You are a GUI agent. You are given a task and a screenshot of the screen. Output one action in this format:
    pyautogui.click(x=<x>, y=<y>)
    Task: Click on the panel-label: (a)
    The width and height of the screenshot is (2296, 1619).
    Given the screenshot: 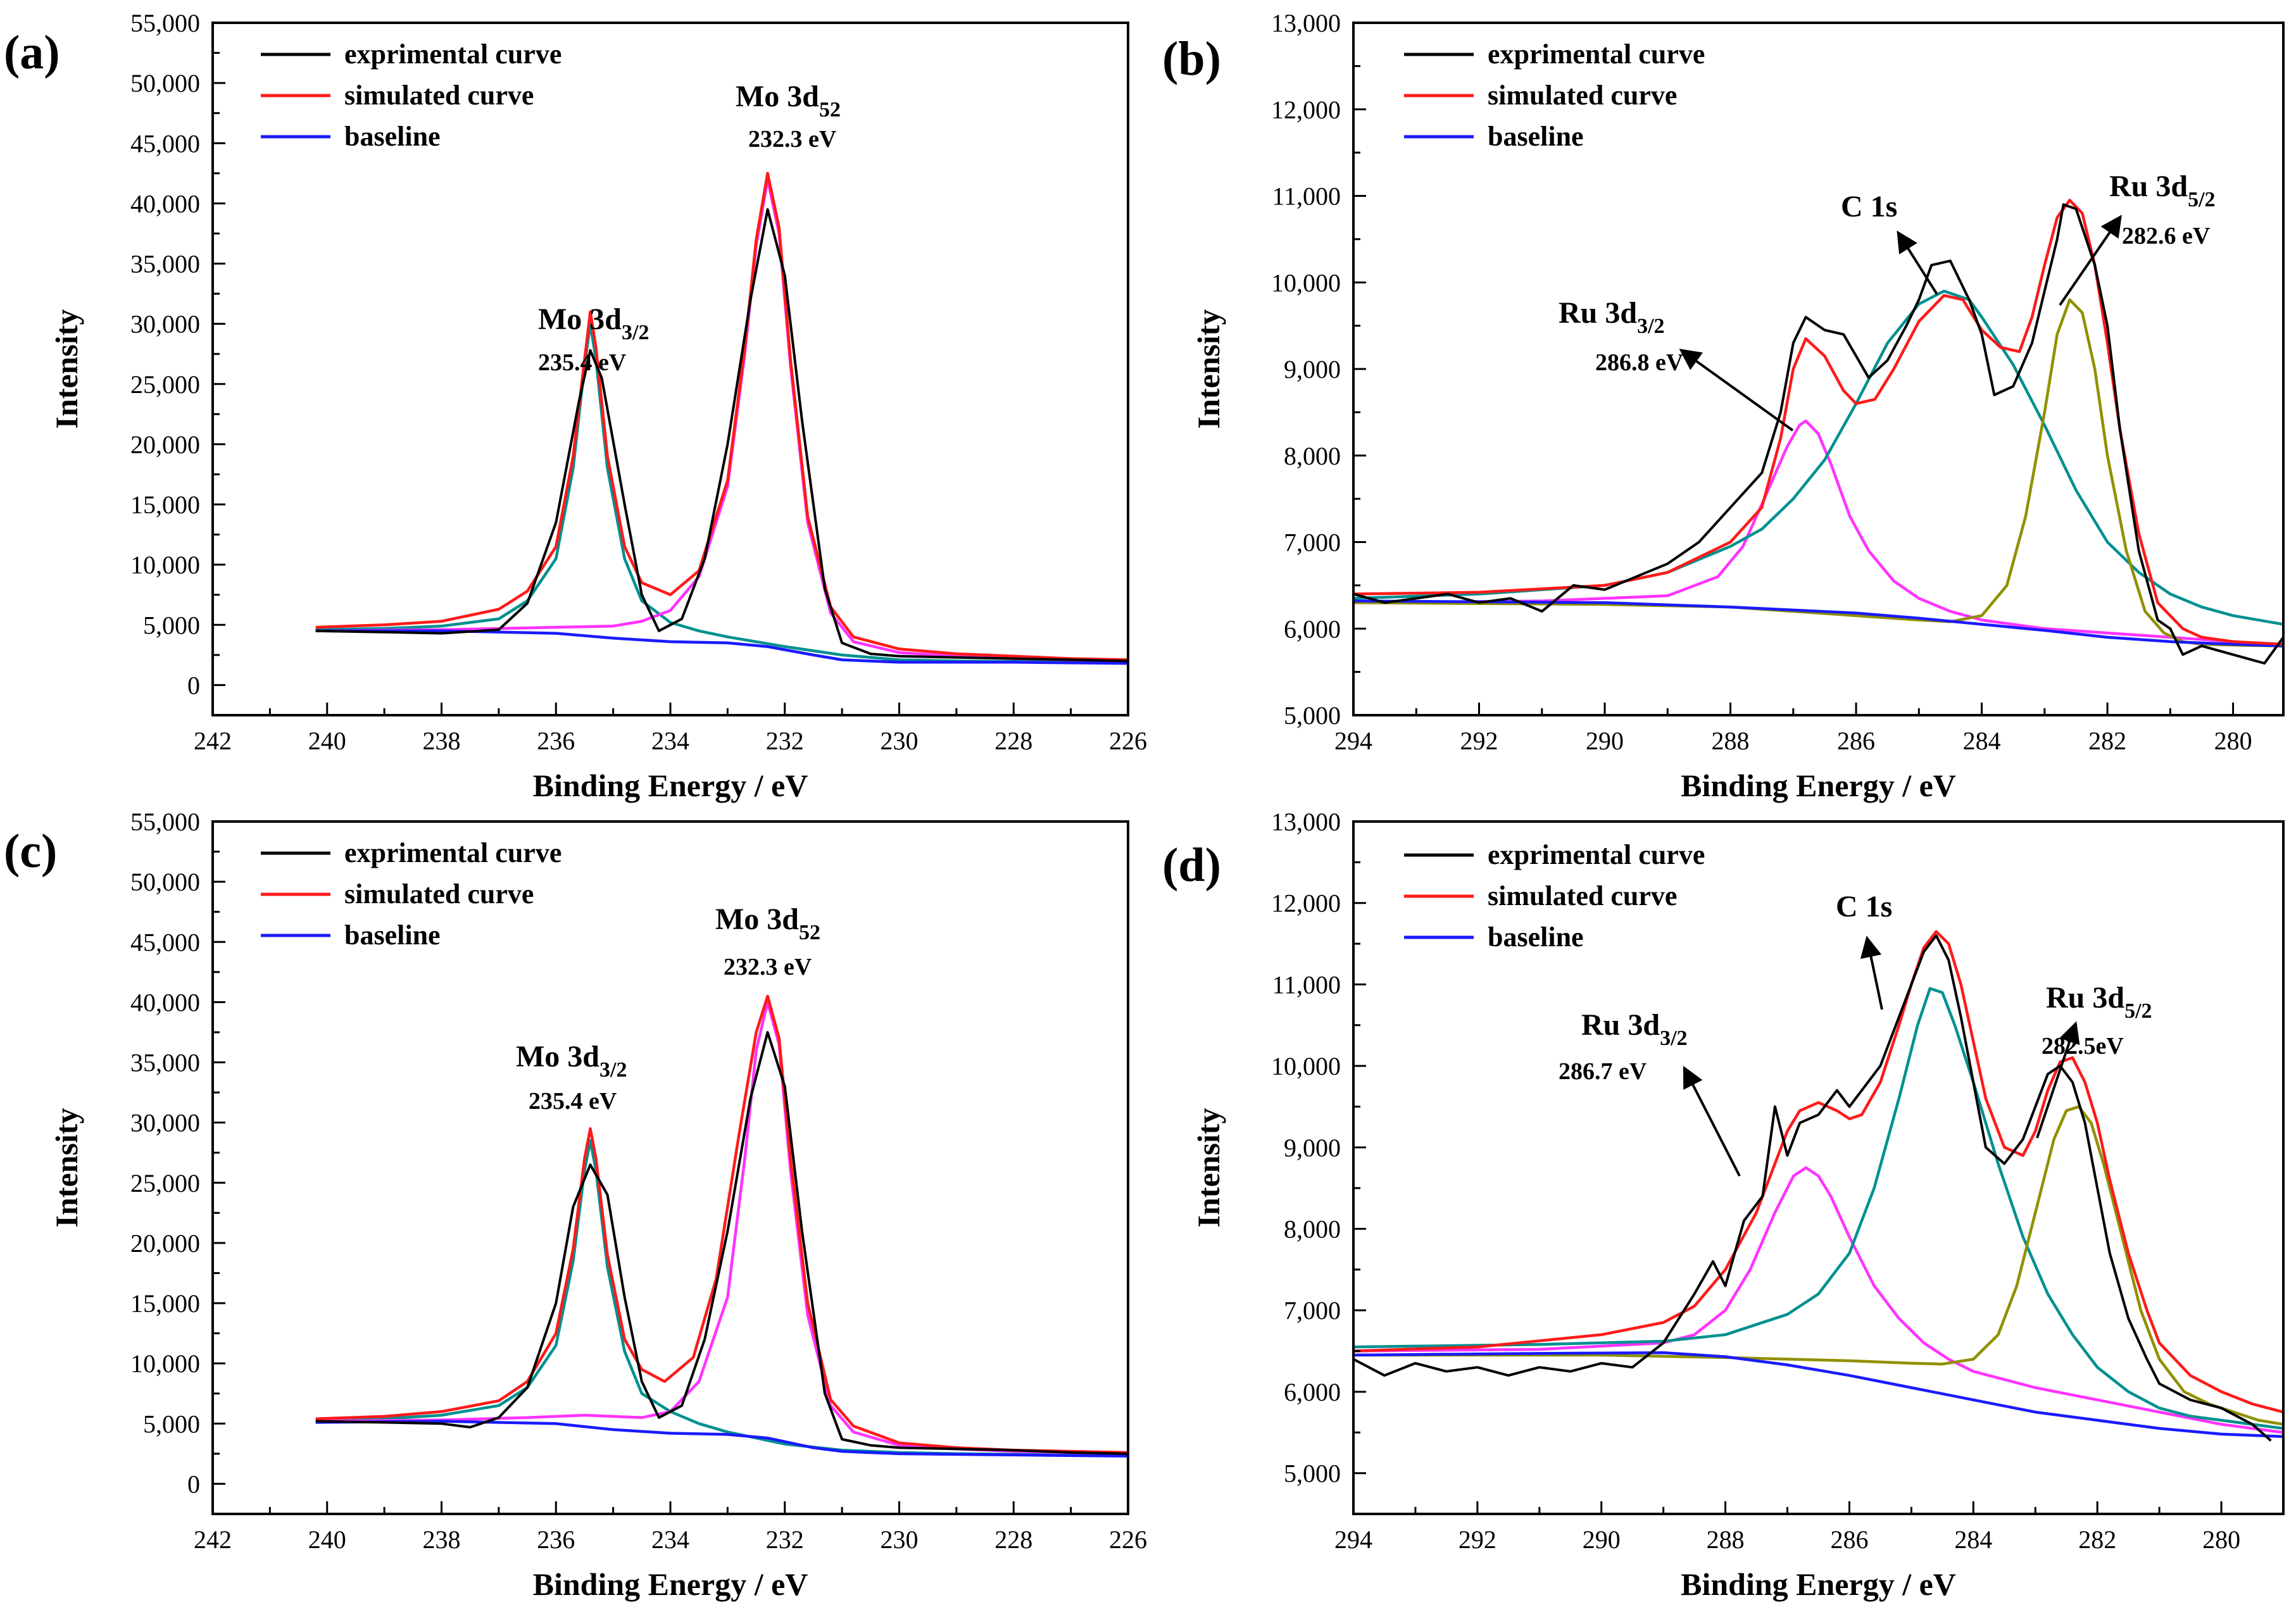 What is the action you would take?
    pyautogui.click(x=32, y=52)
    